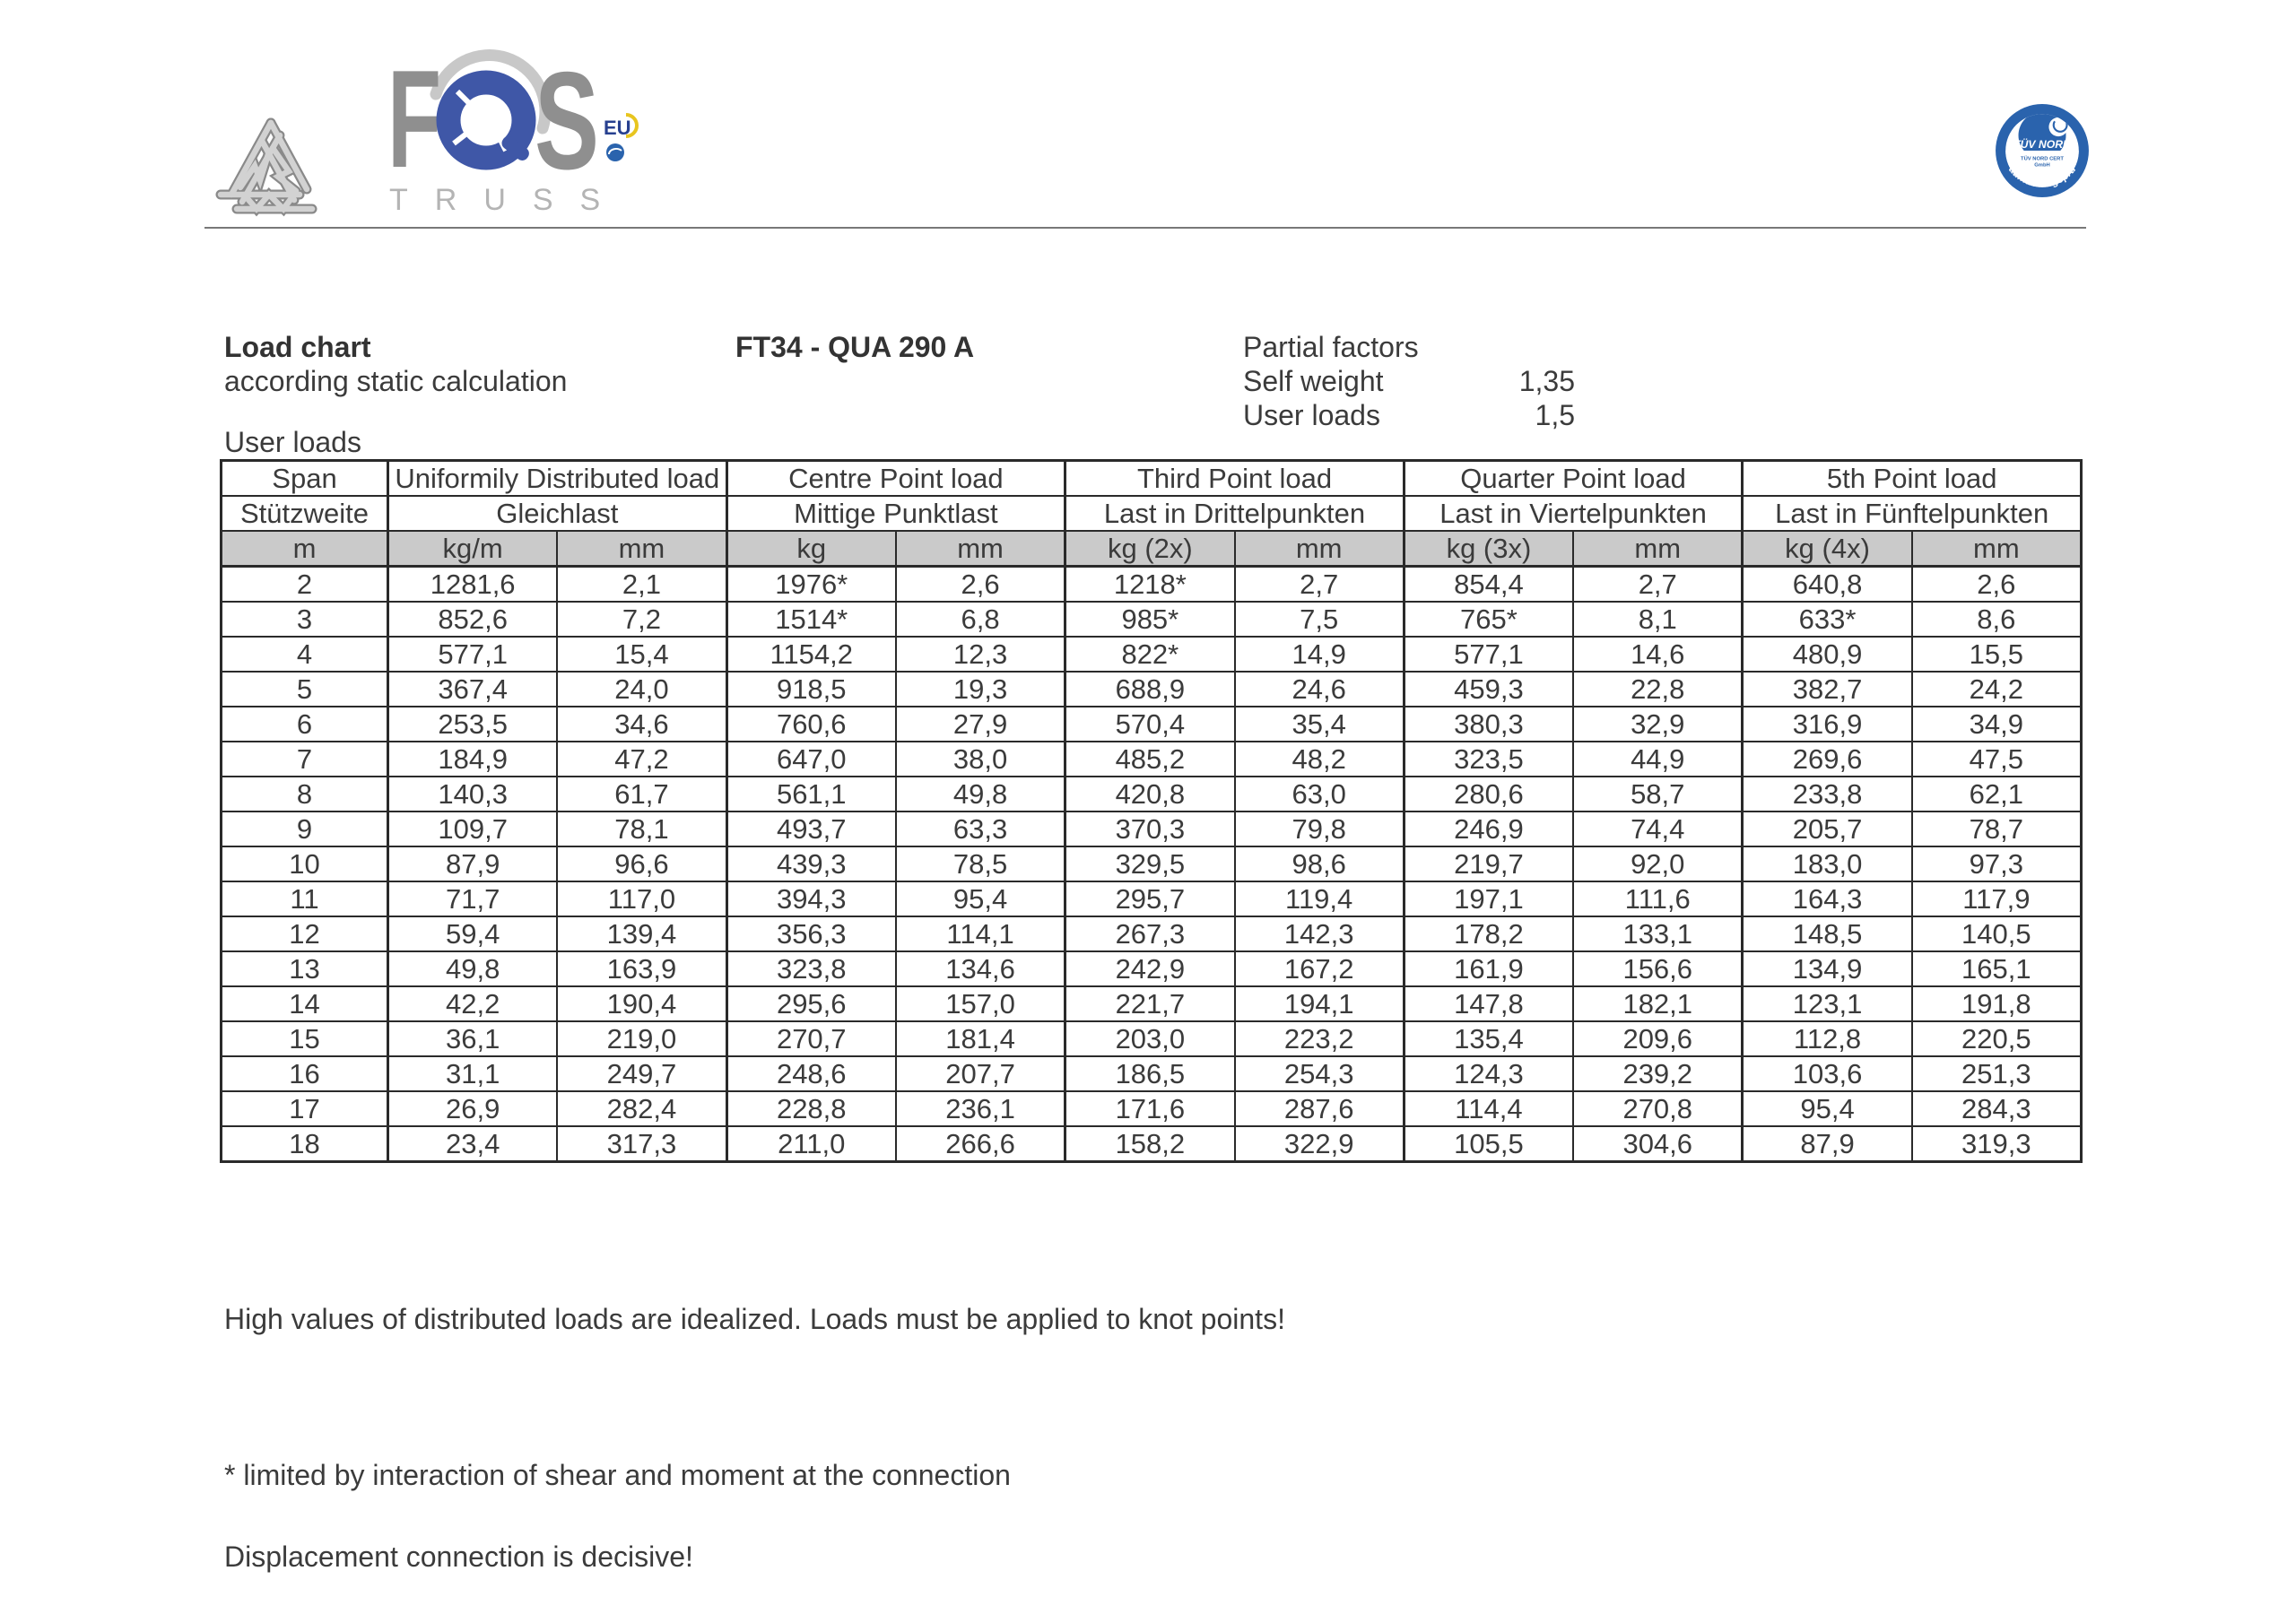  Describe the element at coordinates (1912, 513) in the screenshot. I see `col-group-fifth-de: Last in Fünftelpunkten` at that location.